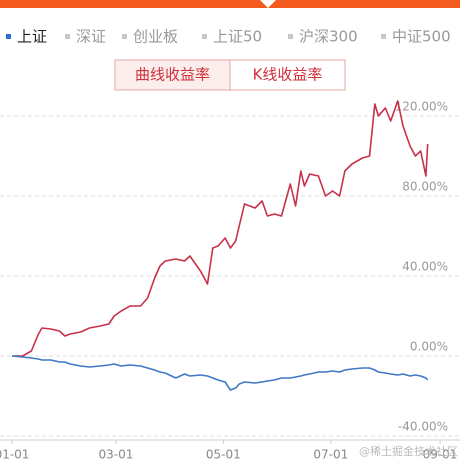 The height and width of the screenshot is (460, 460). Describe the element at coordinates (423, 427) in the screenshot. I see `y-tick-label: -40.00%` at that location.